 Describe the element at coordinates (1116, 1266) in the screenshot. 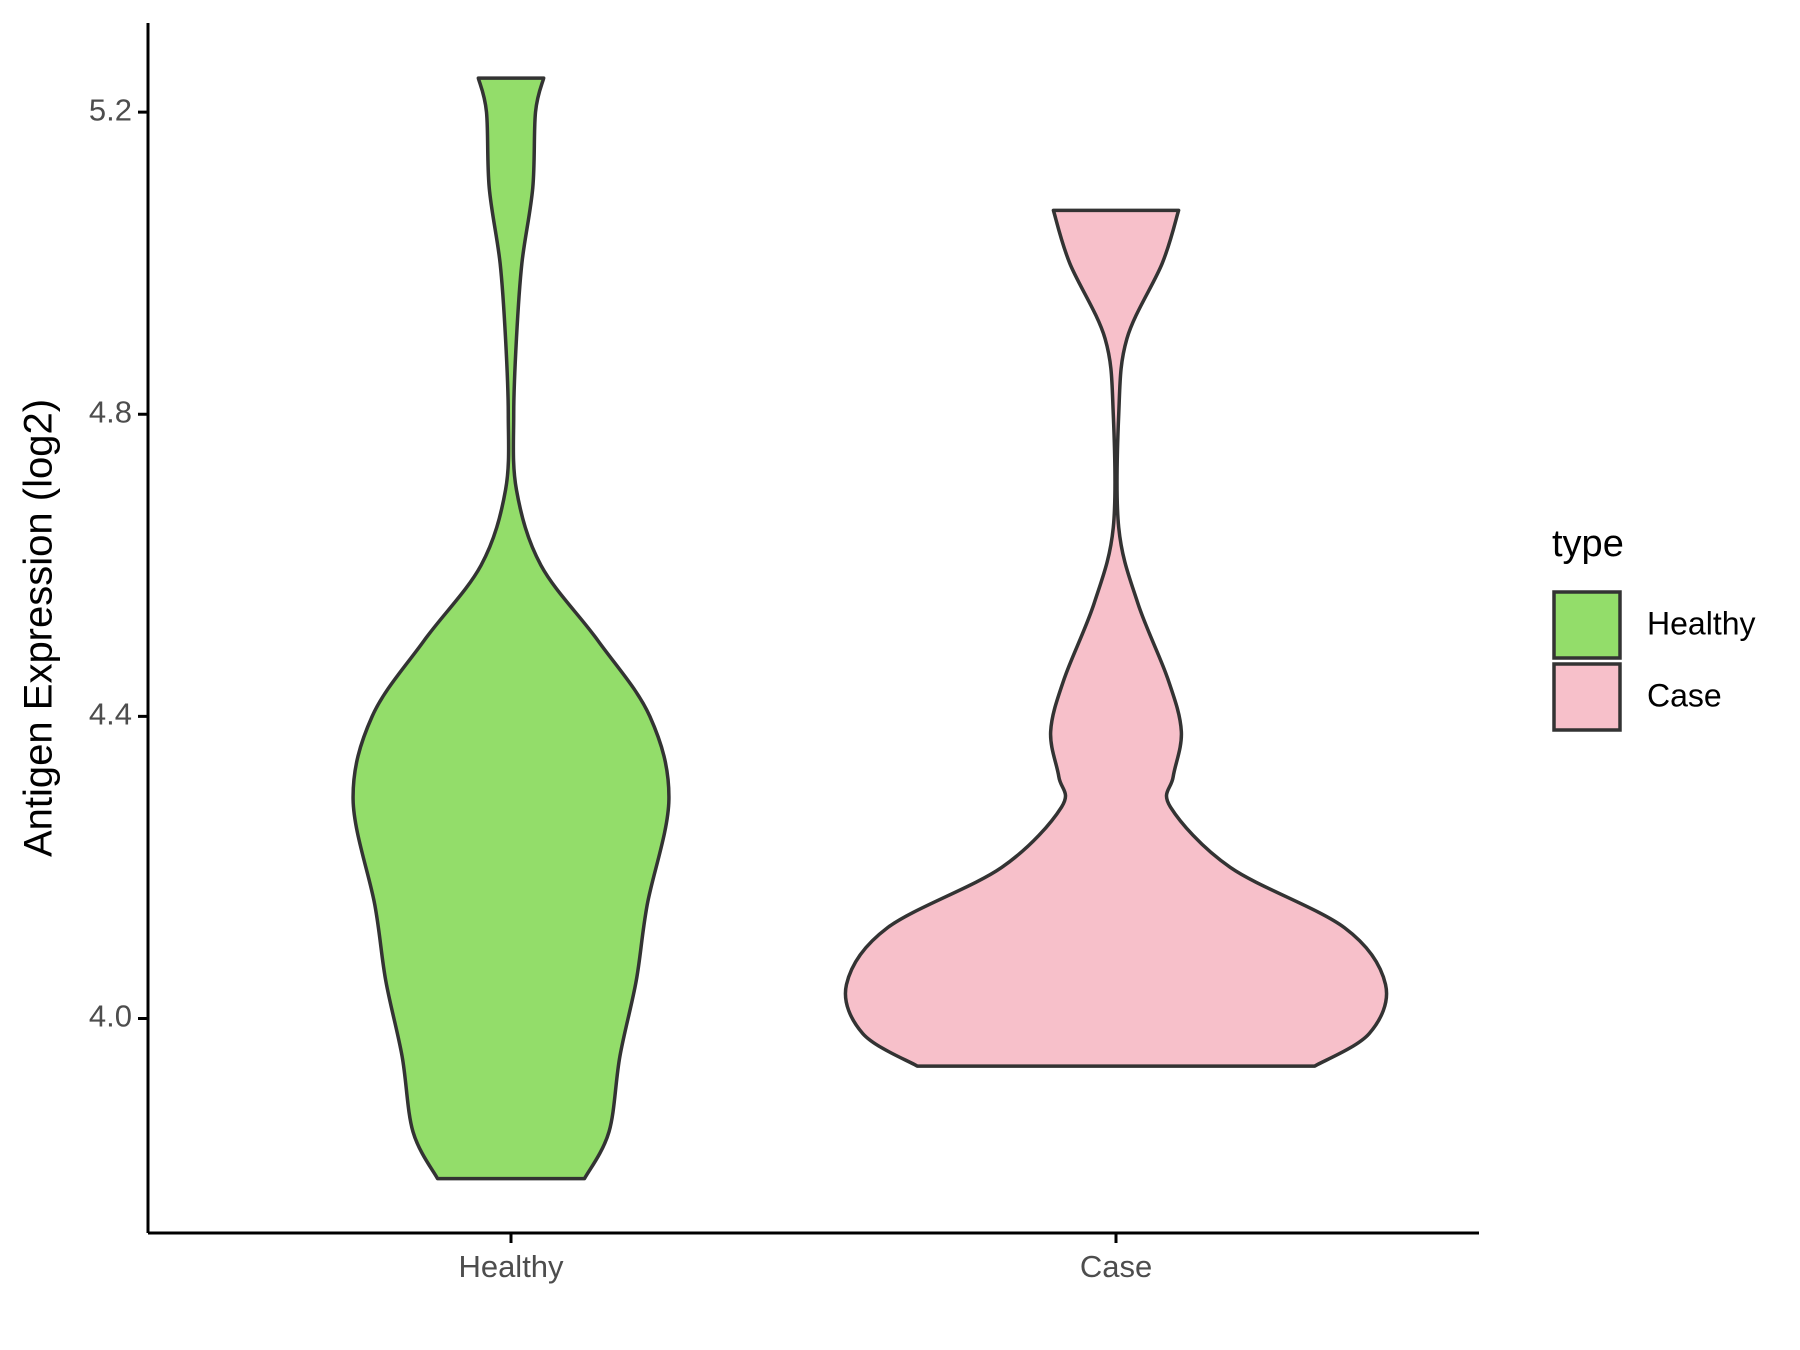

I see `x-tick-label: Case` at that location.